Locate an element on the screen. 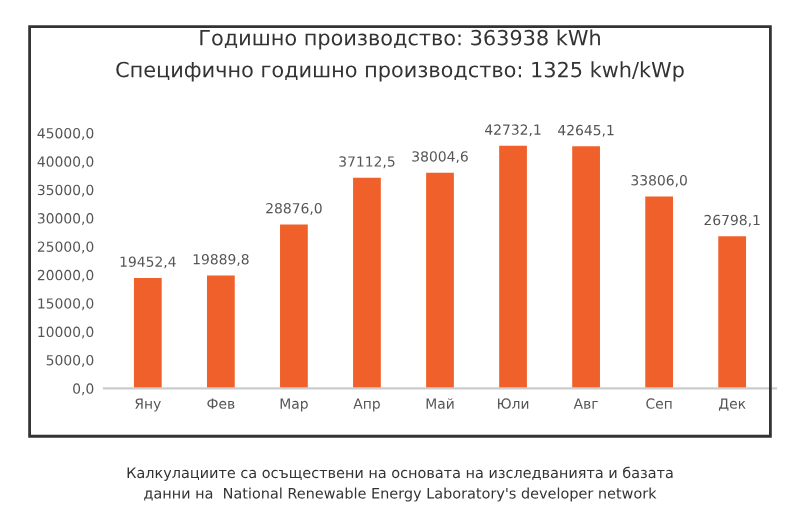 The width and height of the screenshot is (800, 532). chart-title: Годишно производство: 363938 kWh is located at coordinates (400, 39).